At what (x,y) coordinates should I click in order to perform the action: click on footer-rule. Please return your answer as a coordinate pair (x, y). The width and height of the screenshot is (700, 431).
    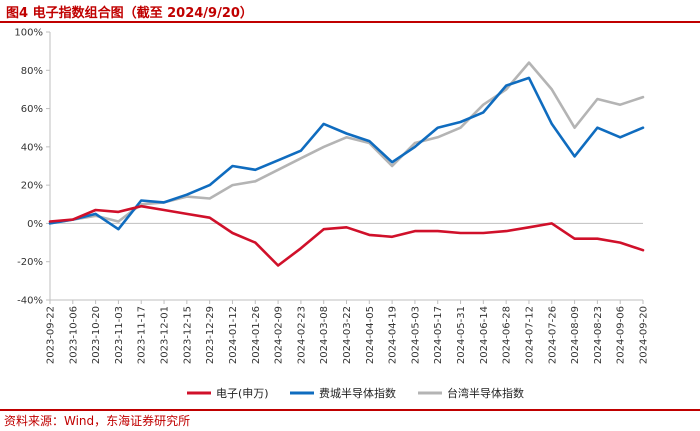
    Looking at the image, I should click on (350, 410).